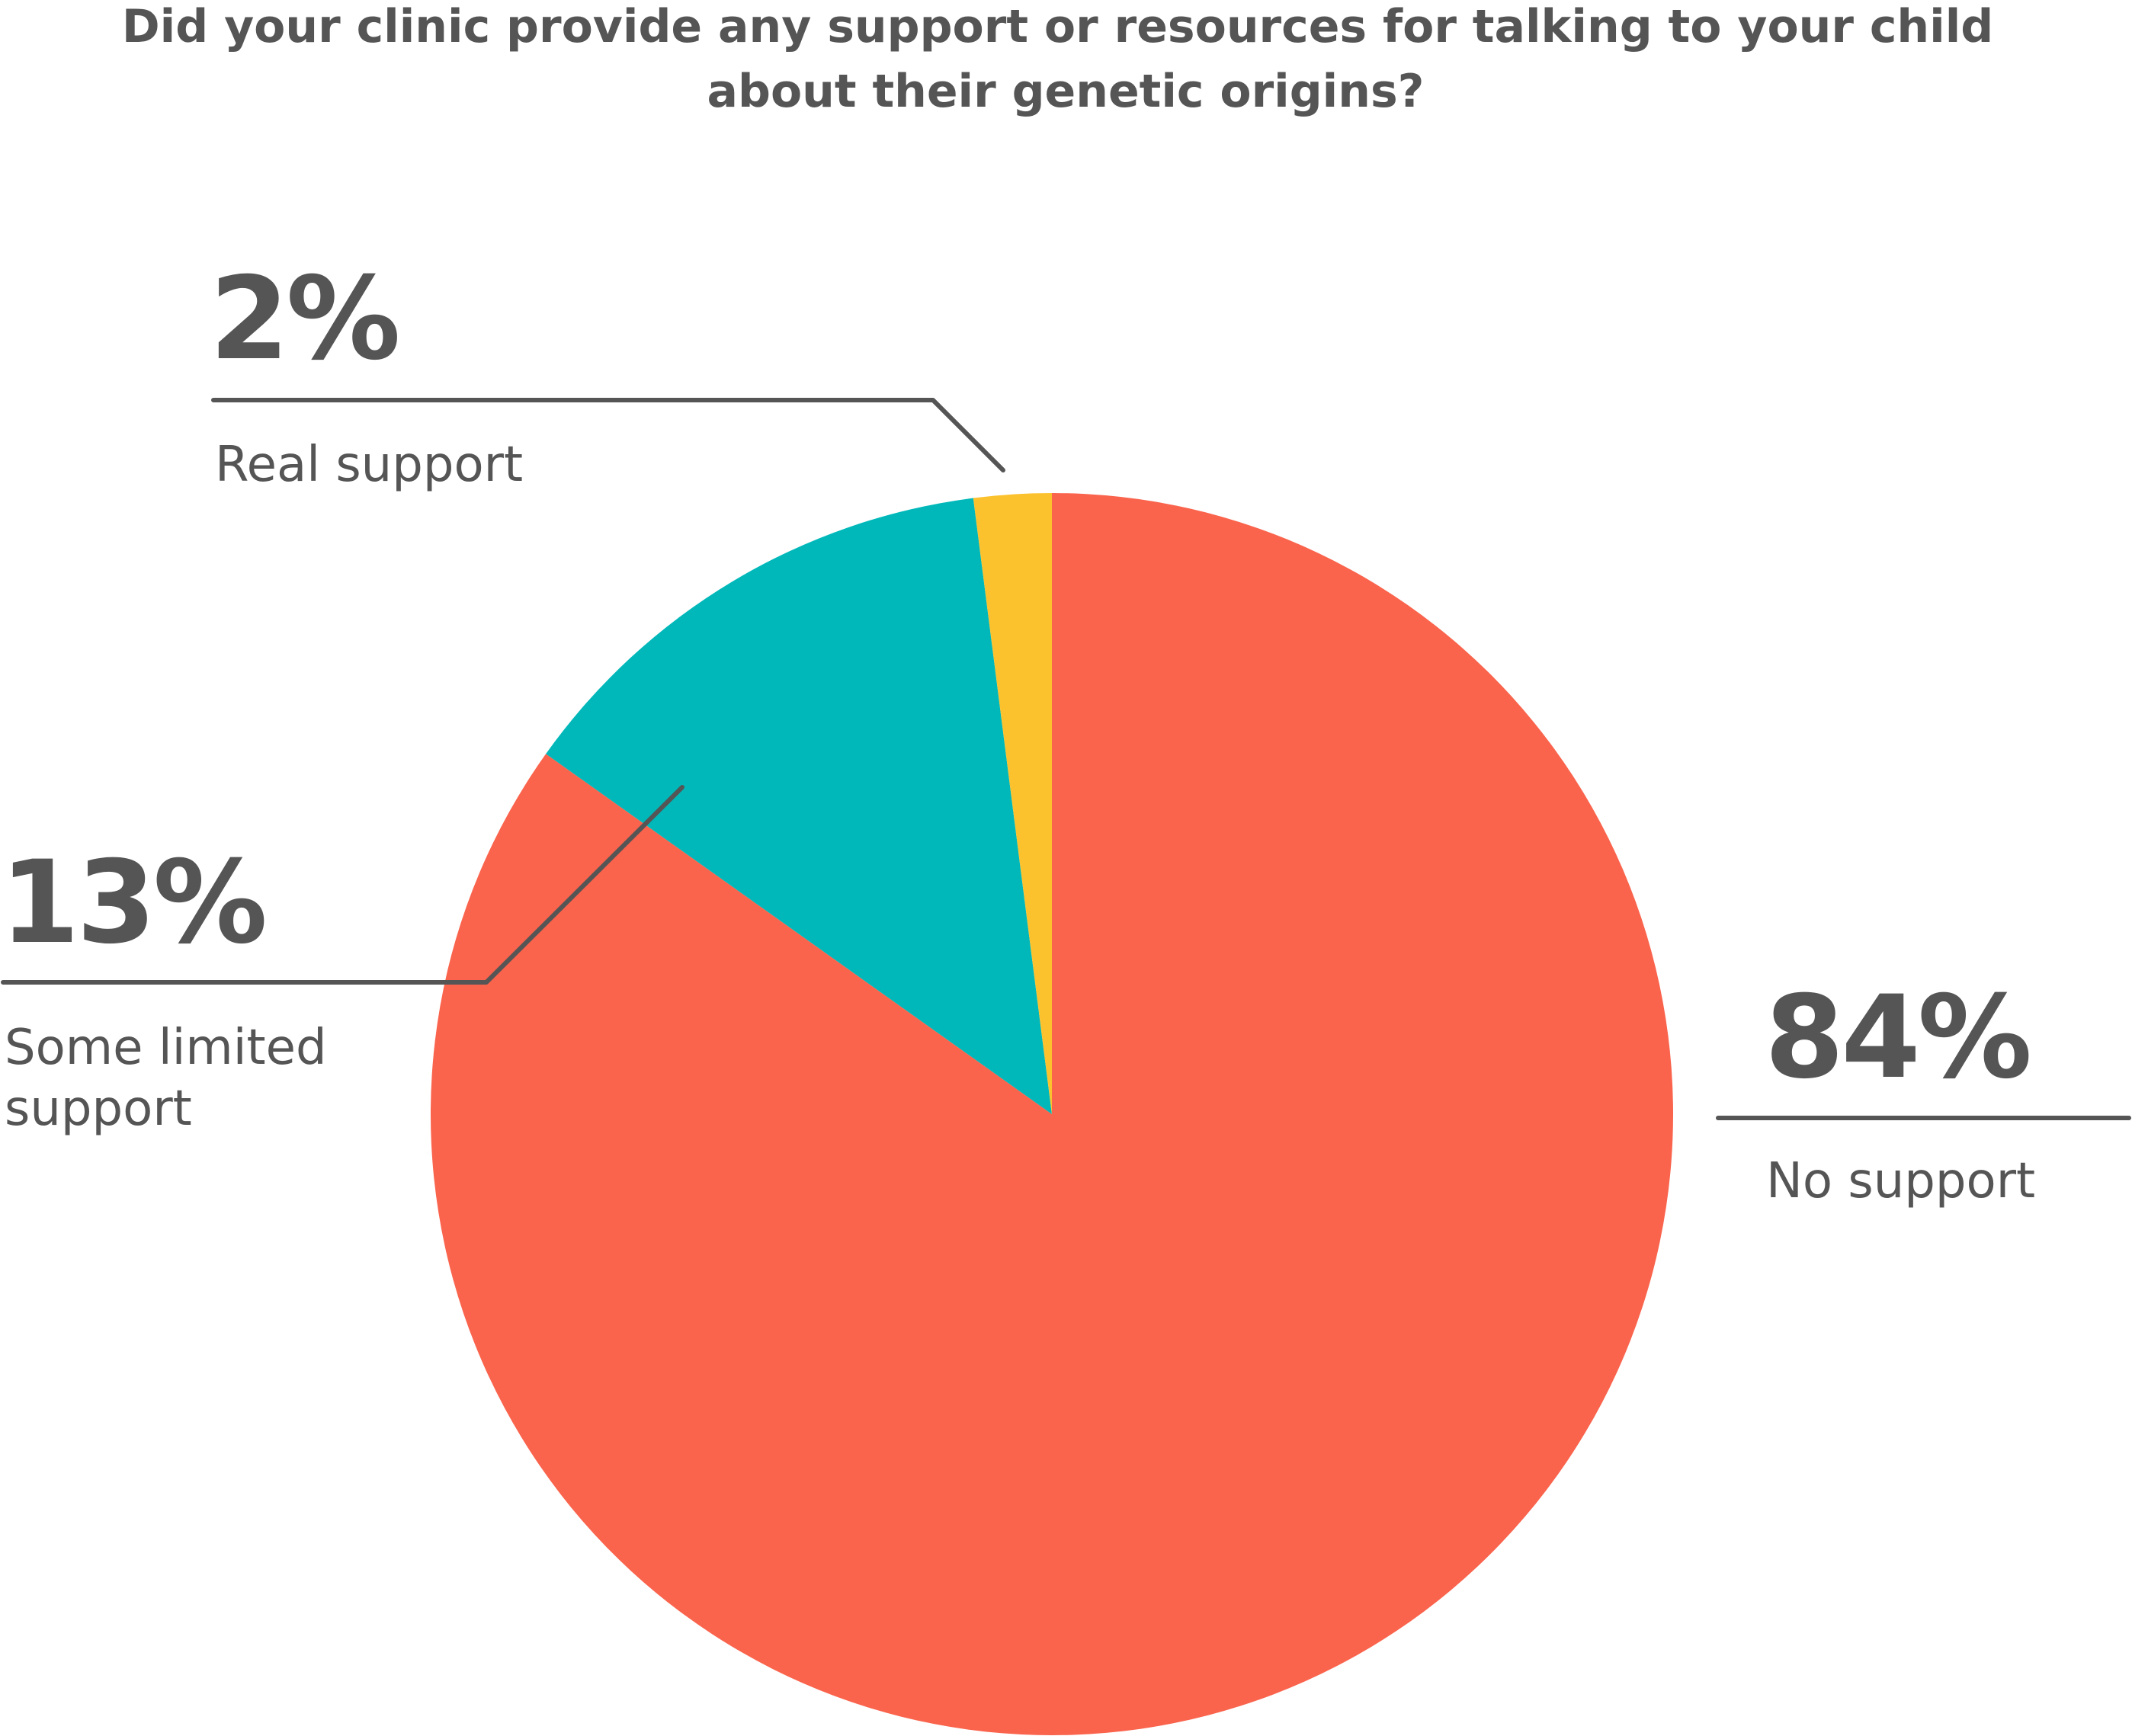  I want to click on category-label-some-limited-support-line-2: support, so click(98, 1109).